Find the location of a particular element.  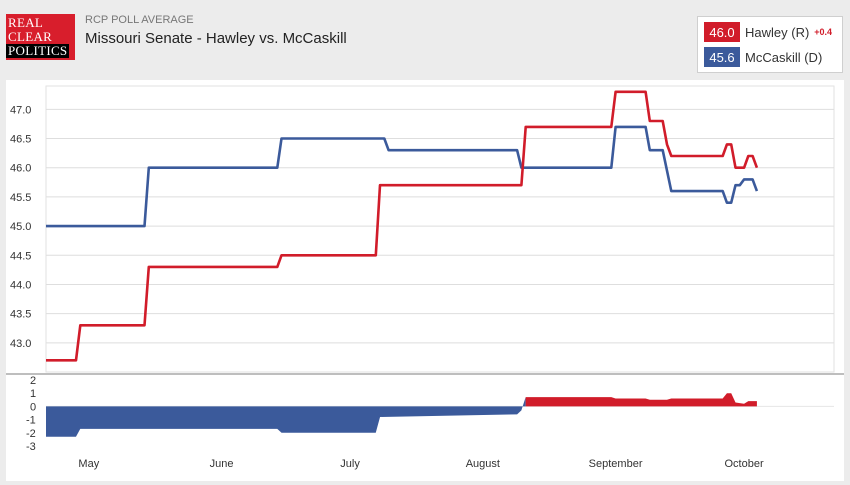

legend-name-hawley: Hawley (R) is located at coordinates (777, 32).